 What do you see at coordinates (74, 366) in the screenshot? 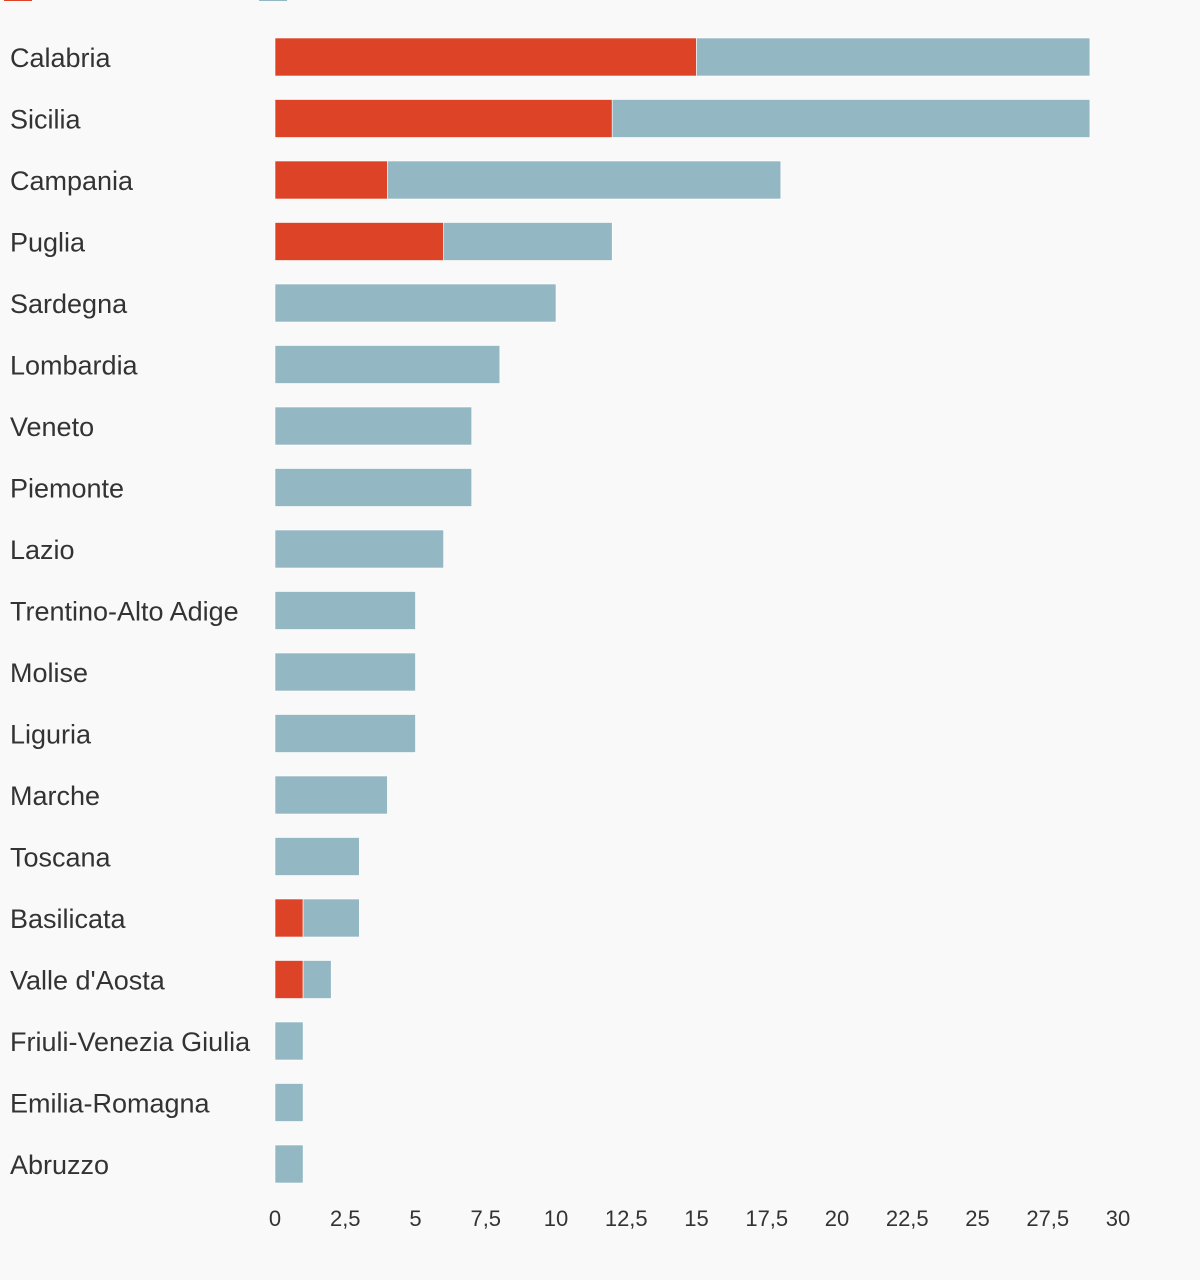
I see `category-label-lombardia: Lombardia` at bounding box center [74, 366].